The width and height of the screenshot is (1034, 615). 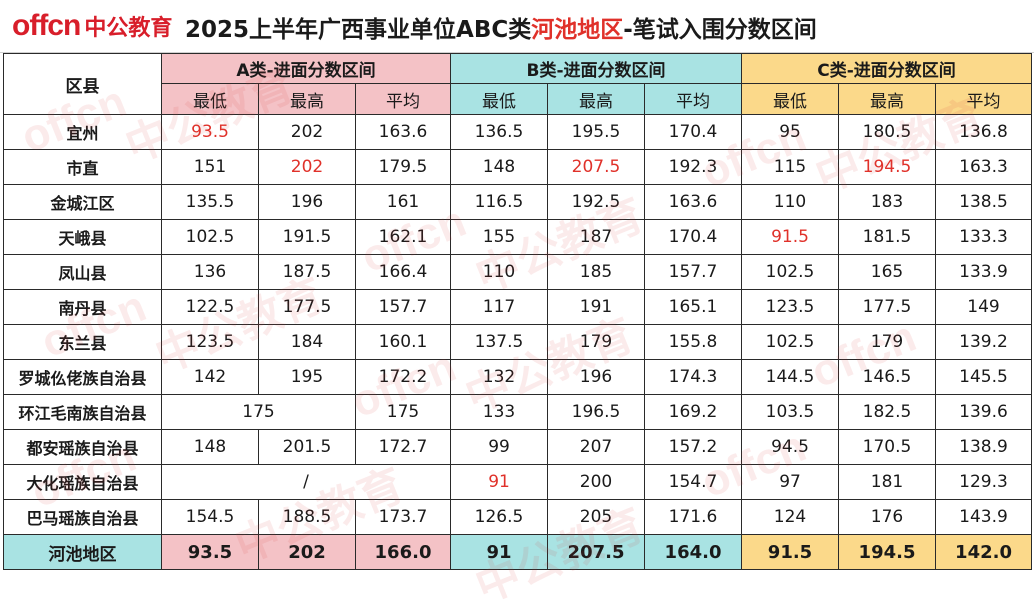 What do you see at coordinates (887, 412) in the screenshot?
I see `c-max-cell: 182.5` at bounding box center [887, 412].